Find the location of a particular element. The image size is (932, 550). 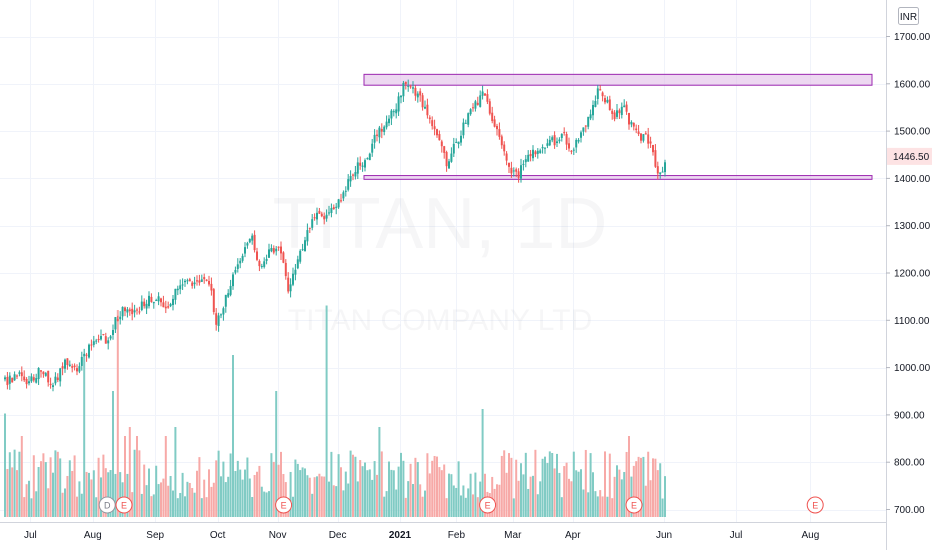

drawn-zones is located at coordinates (618, 126).